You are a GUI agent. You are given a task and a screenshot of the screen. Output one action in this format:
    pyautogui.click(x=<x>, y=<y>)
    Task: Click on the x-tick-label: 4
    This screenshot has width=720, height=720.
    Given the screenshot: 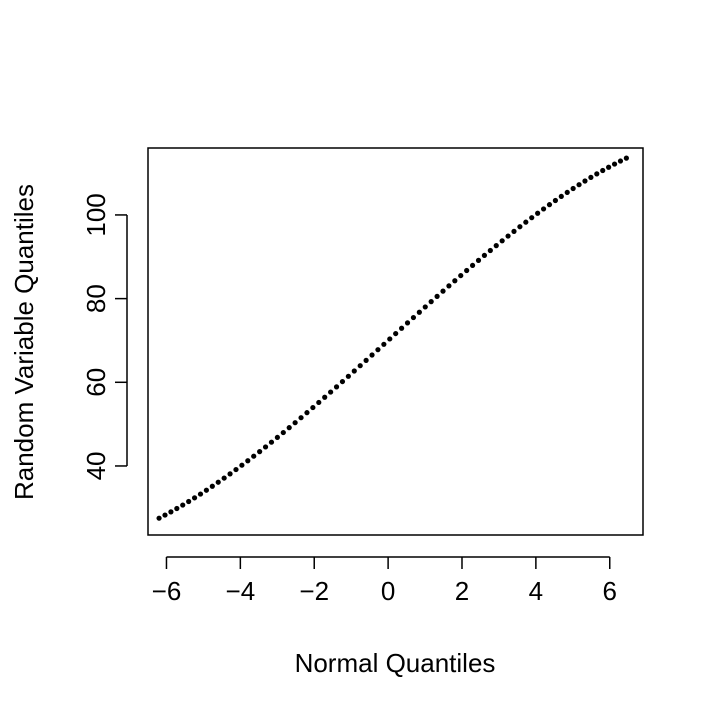 What is the action you would take?
    pyautogui.click(x=536, y=591)
    